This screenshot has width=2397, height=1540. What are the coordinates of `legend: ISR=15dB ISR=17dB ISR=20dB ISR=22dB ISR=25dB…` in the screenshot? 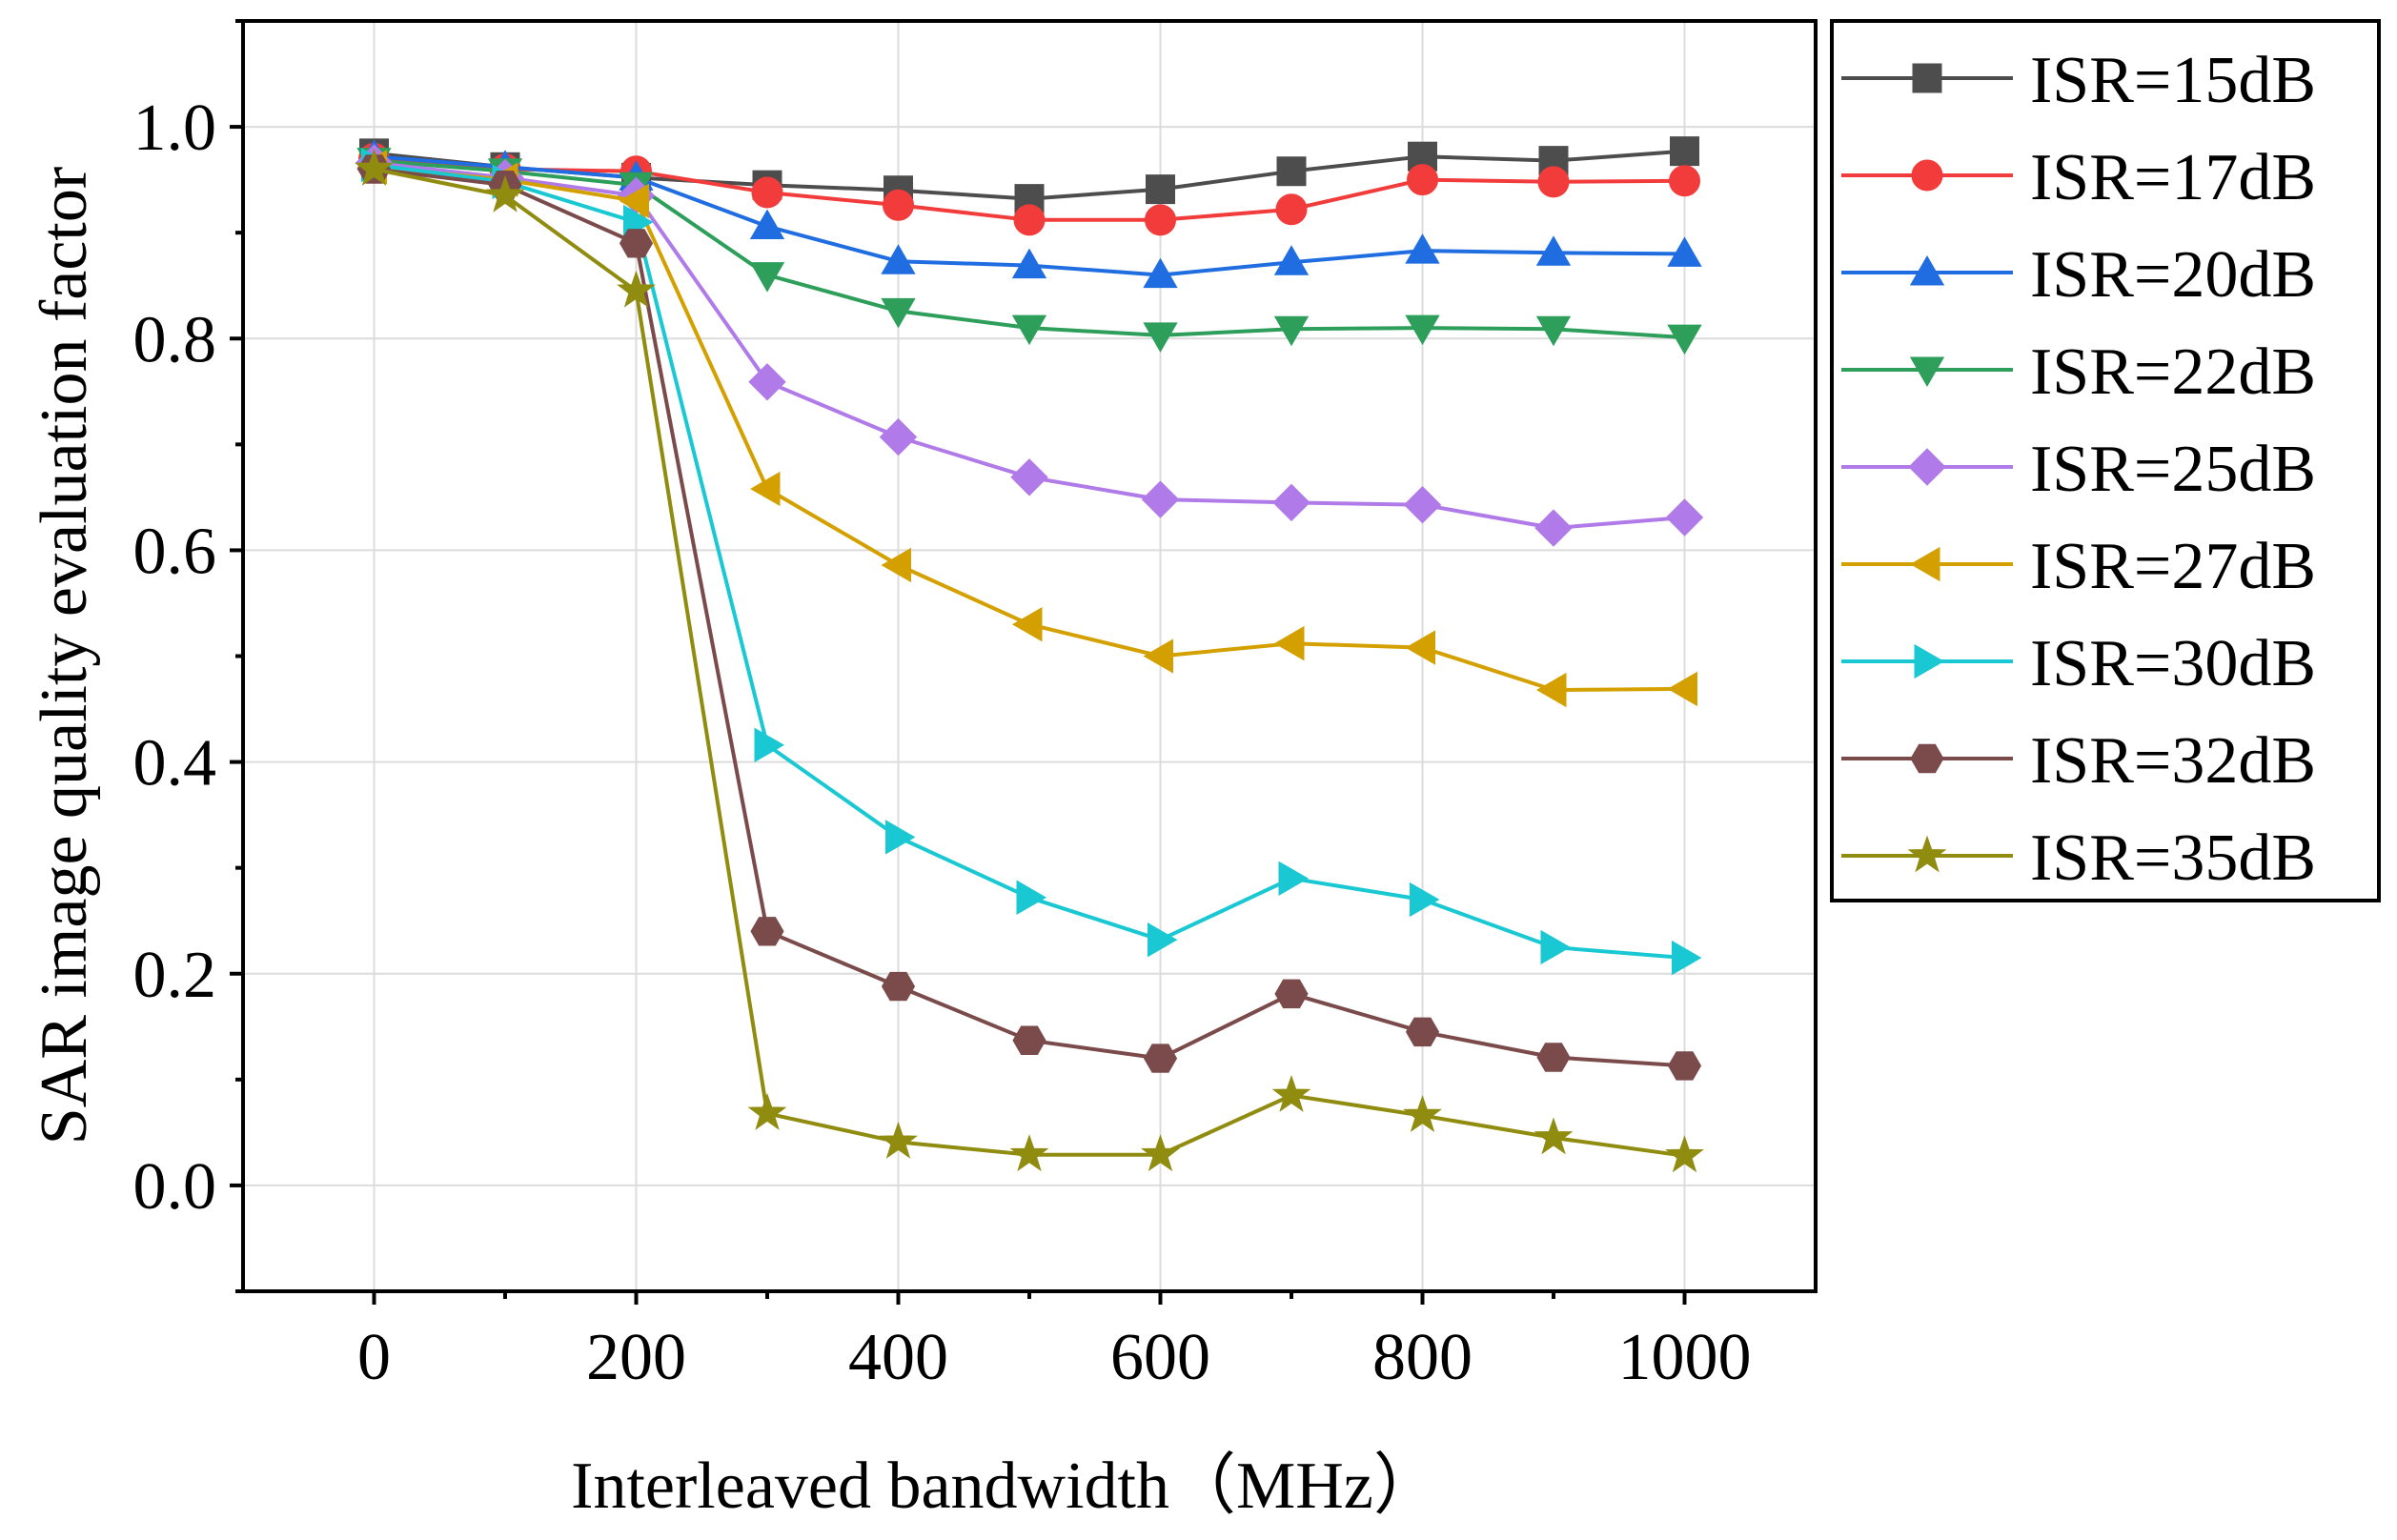 It's located at (2105, 460).